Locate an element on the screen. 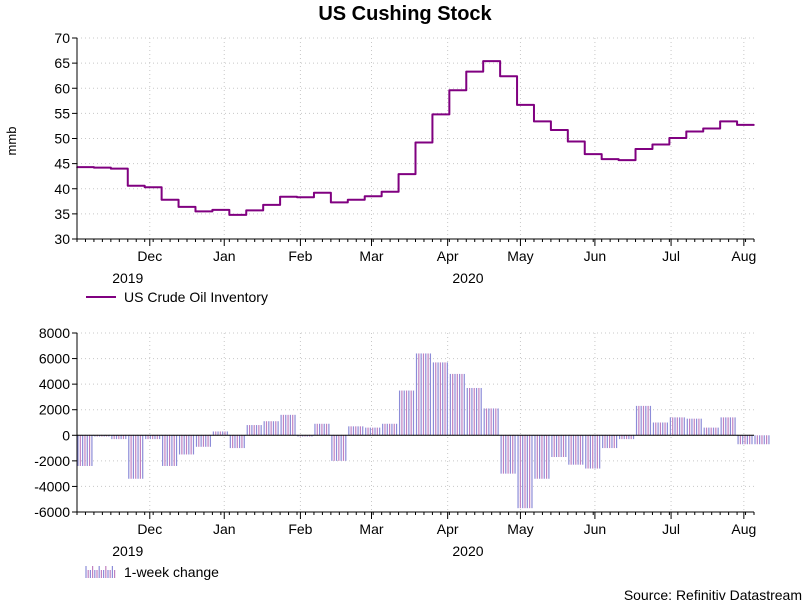 The height and width of the screenshot is (603, 811). y-tick-label: 60 is located at coordinates (62, 88).